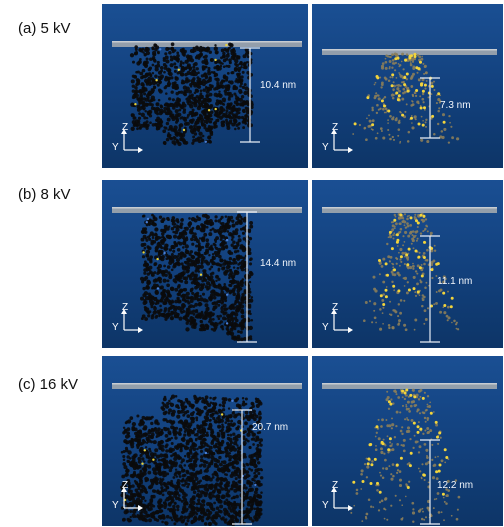 This screenshot has width=504, height=527. Describe the element at coordinates (335, 485) in the screenshot. I see `axis-z-c-right: Z` at that location.